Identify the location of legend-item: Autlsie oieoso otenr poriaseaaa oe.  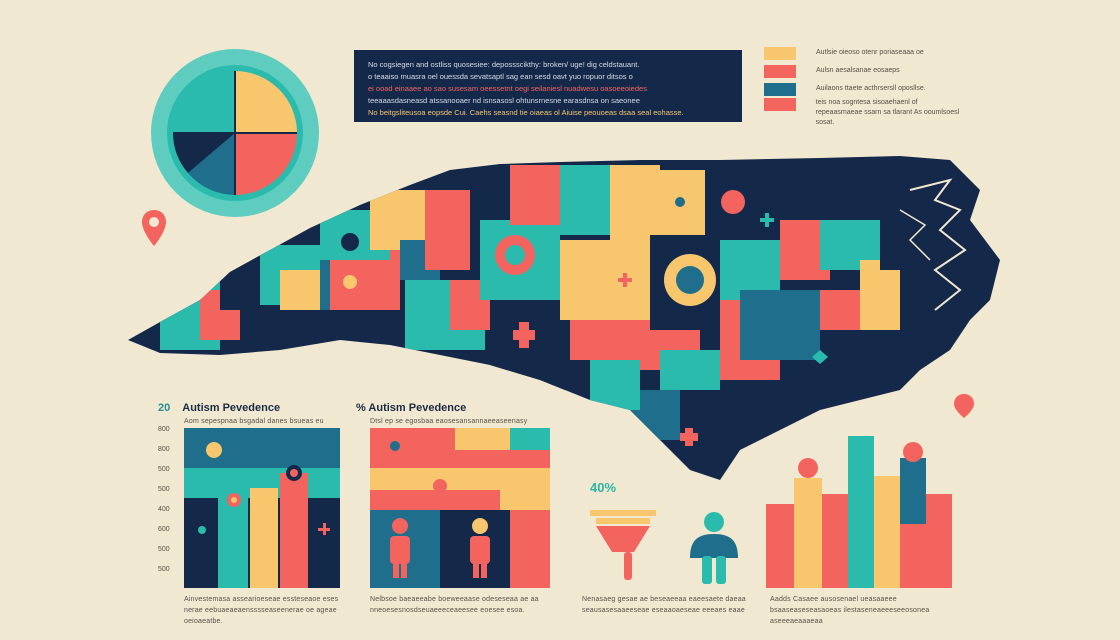
(864, 53).